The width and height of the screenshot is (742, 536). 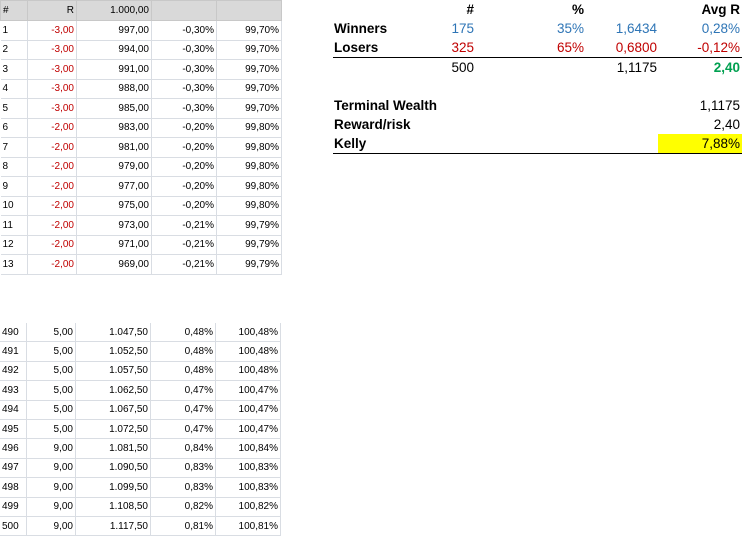 What do you see at coordinates (114, 128) in the screenshot?
I see `cell-equity: 983,00` at bounding box center [114, 128].